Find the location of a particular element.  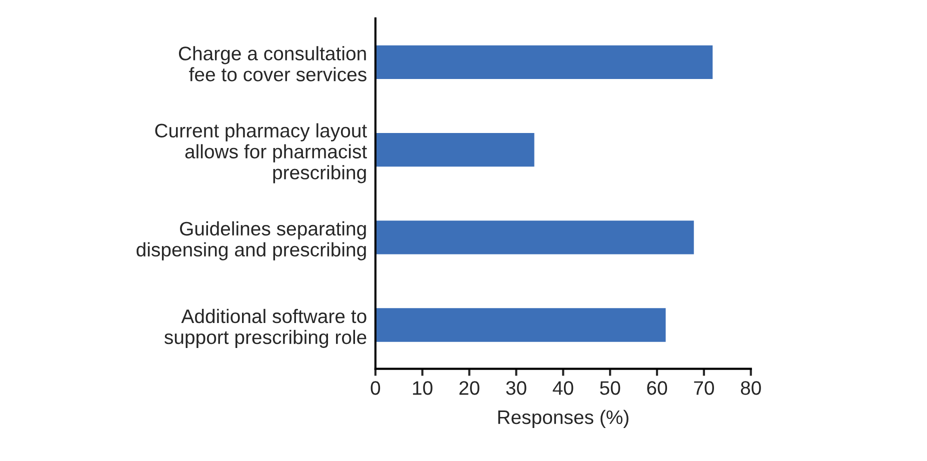

x-tick-label: 10 is located at coordinates (422, 388).